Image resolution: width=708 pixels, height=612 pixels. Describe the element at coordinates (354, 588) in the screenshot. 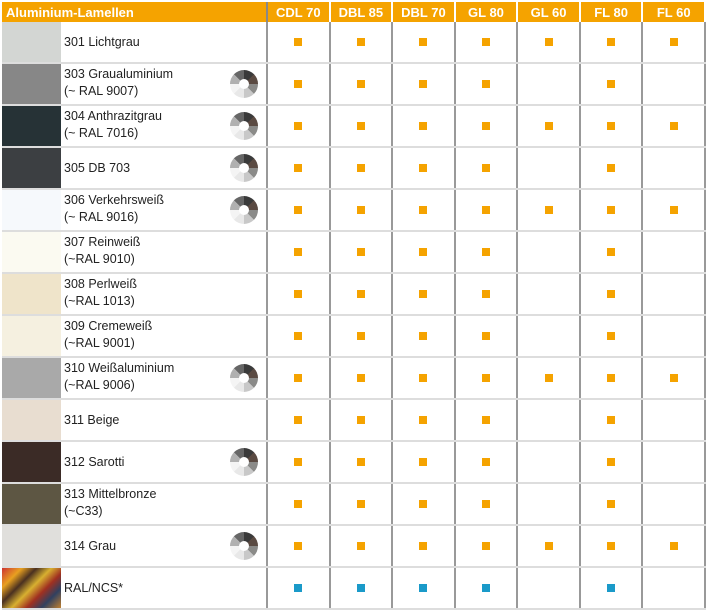

I see `table-row: RAL/NCS*` at that location.